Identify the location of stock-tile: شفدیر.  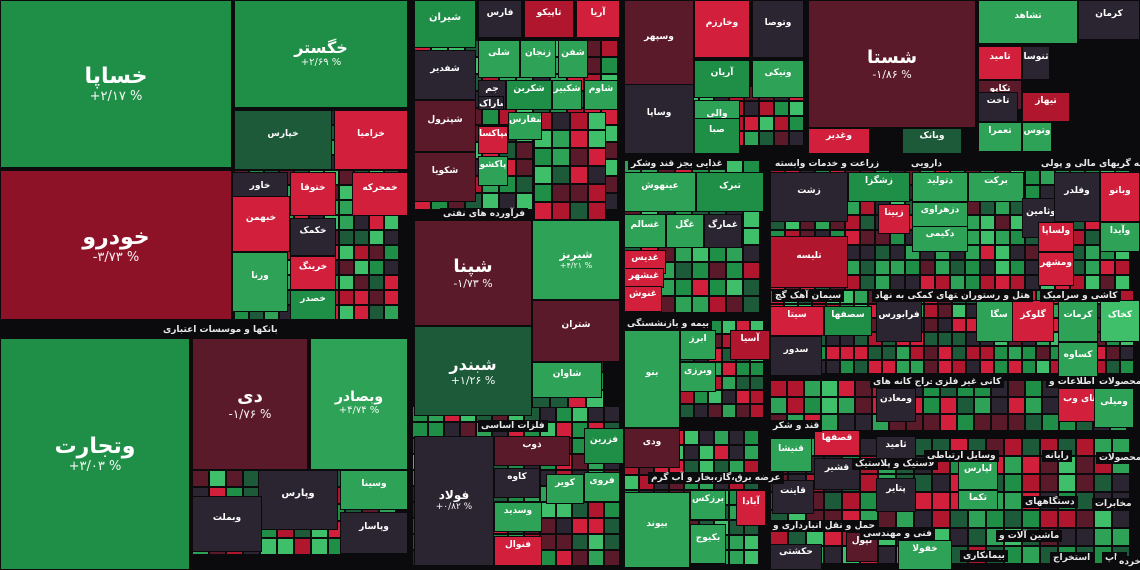
(445, 75).